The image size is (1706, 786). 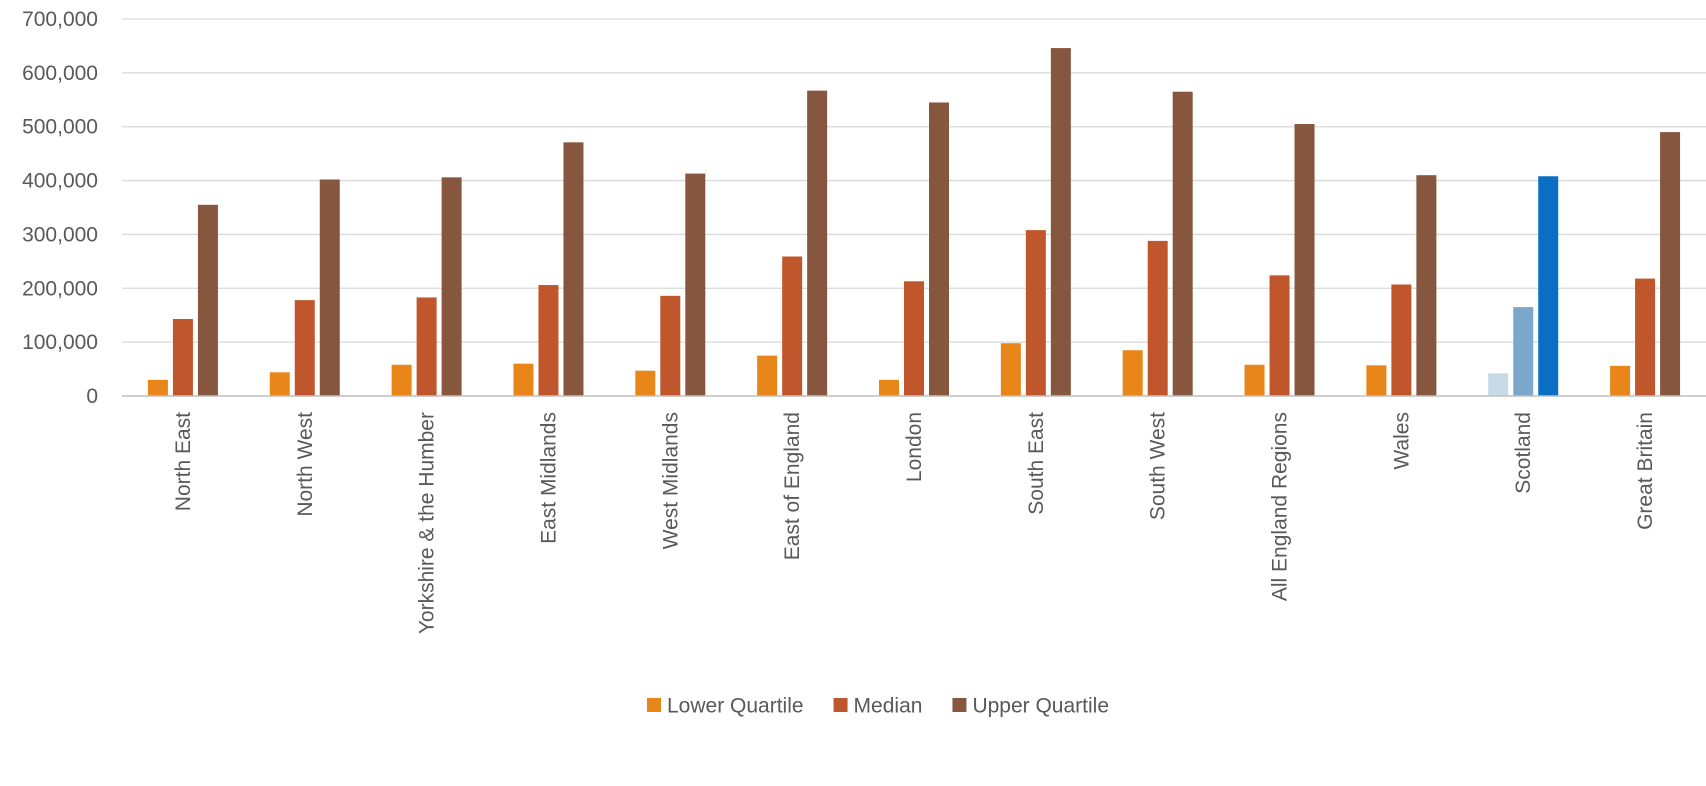 I want to click on y-tick-label: 500,000, so click(x=60, y=127).